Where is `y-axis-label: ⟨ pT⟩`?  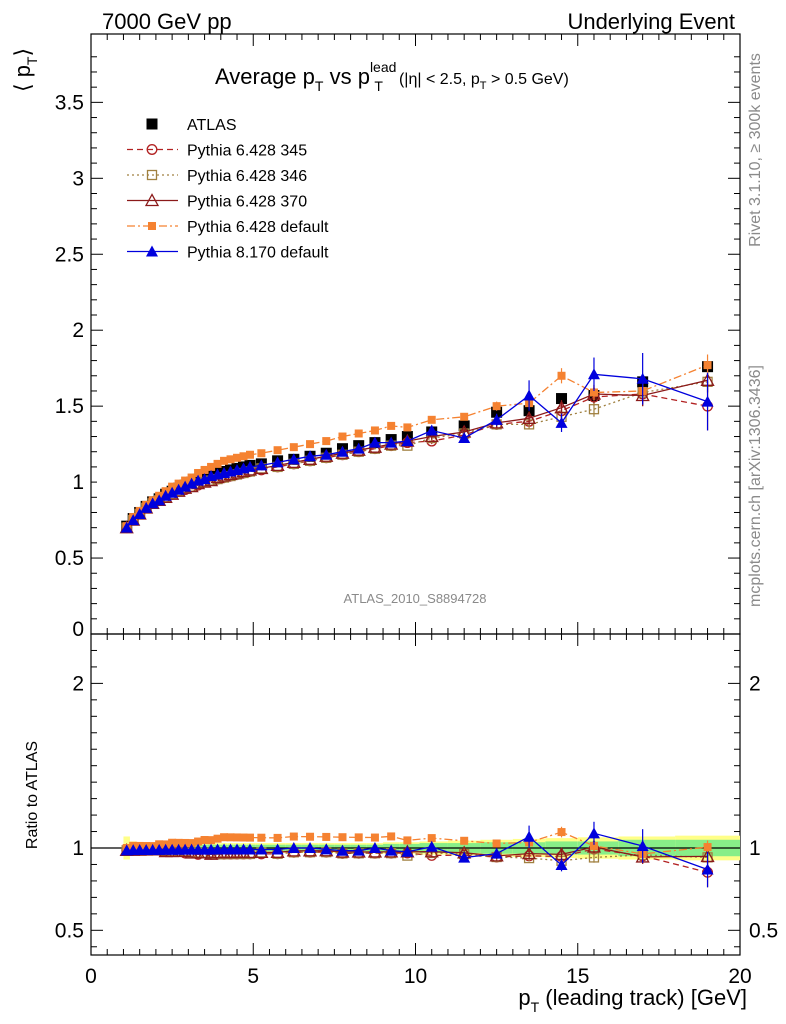 y-axis-label: ⟨ pT⟩ is located at coordinates (25, 70).